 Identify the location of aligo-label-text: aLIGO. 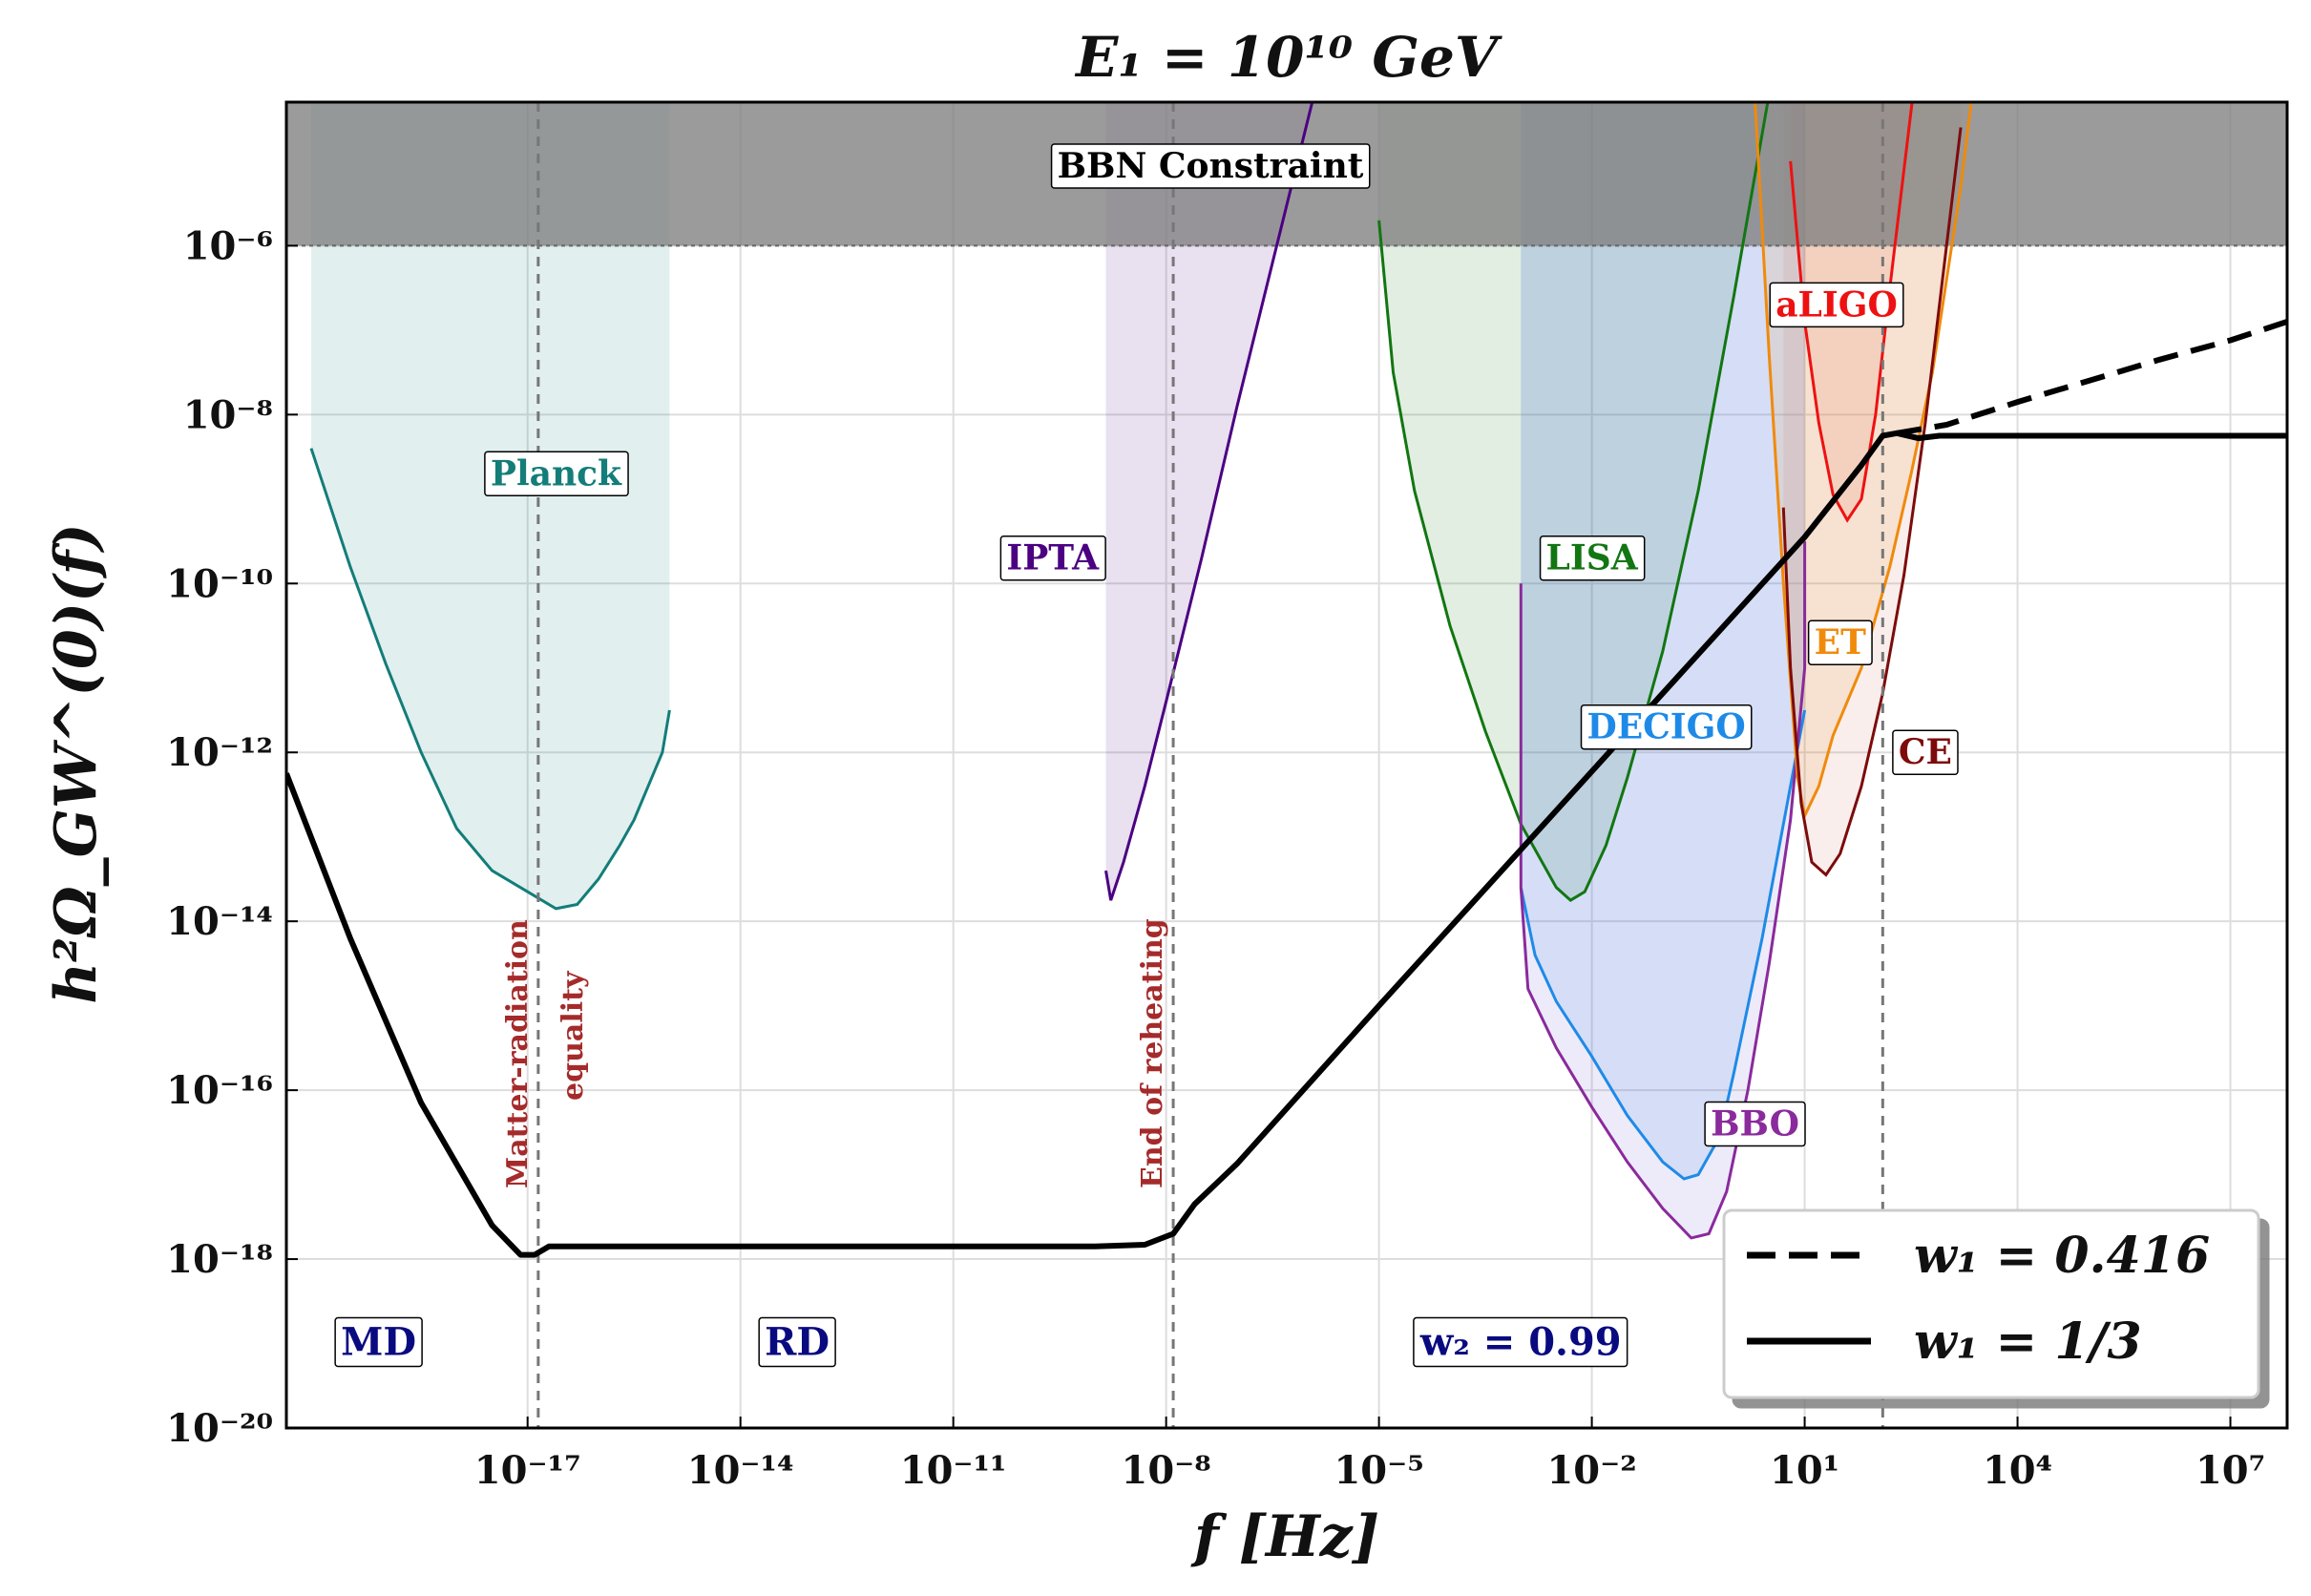
(1837, 304).